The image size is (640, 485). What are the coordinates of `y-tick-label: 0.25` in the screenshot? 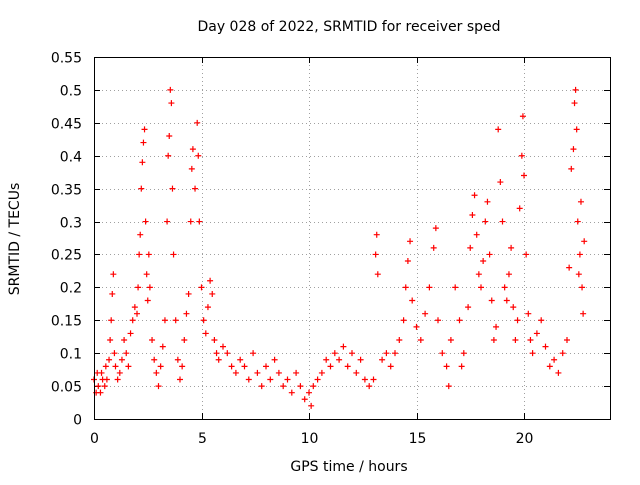 It's located at (66, 256).